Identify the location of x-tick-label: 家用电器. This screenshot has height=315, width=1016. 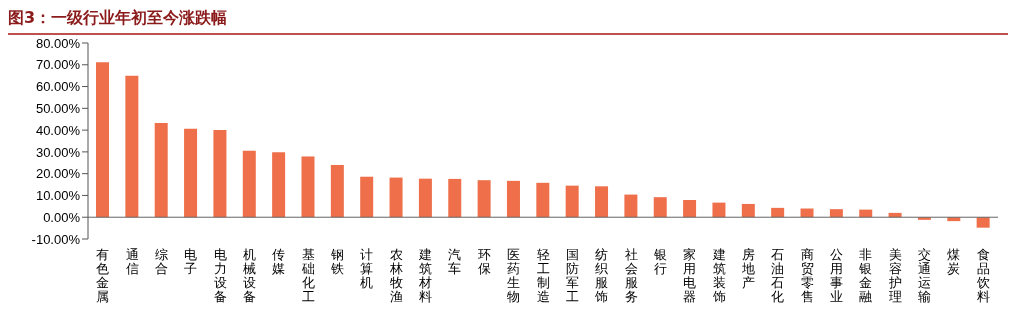
(690, 275).